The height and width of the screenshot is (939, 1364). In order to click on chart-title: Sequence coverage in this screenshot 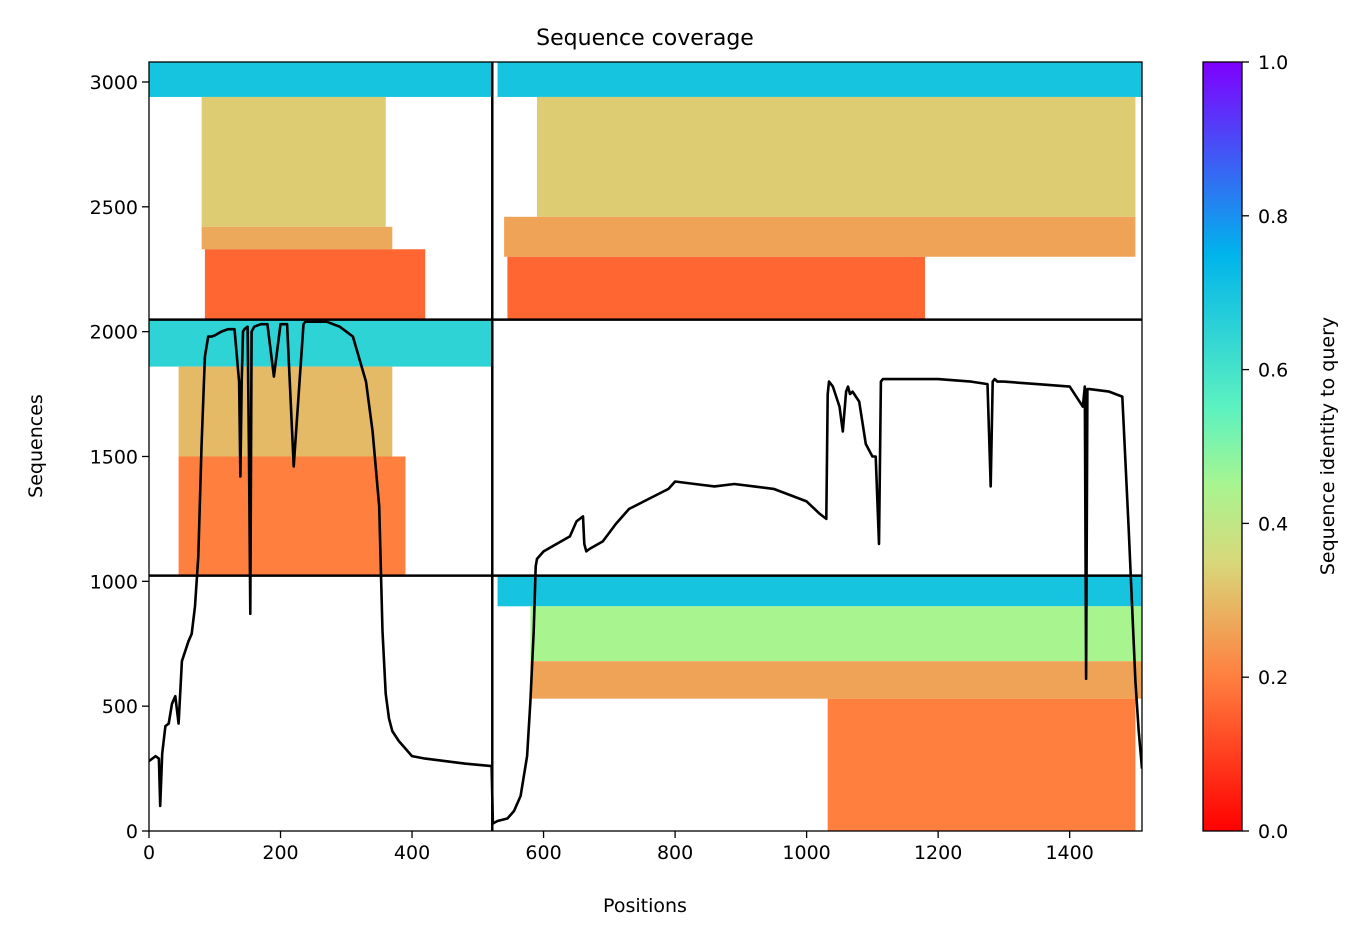, I will do `click(645, 38)`.